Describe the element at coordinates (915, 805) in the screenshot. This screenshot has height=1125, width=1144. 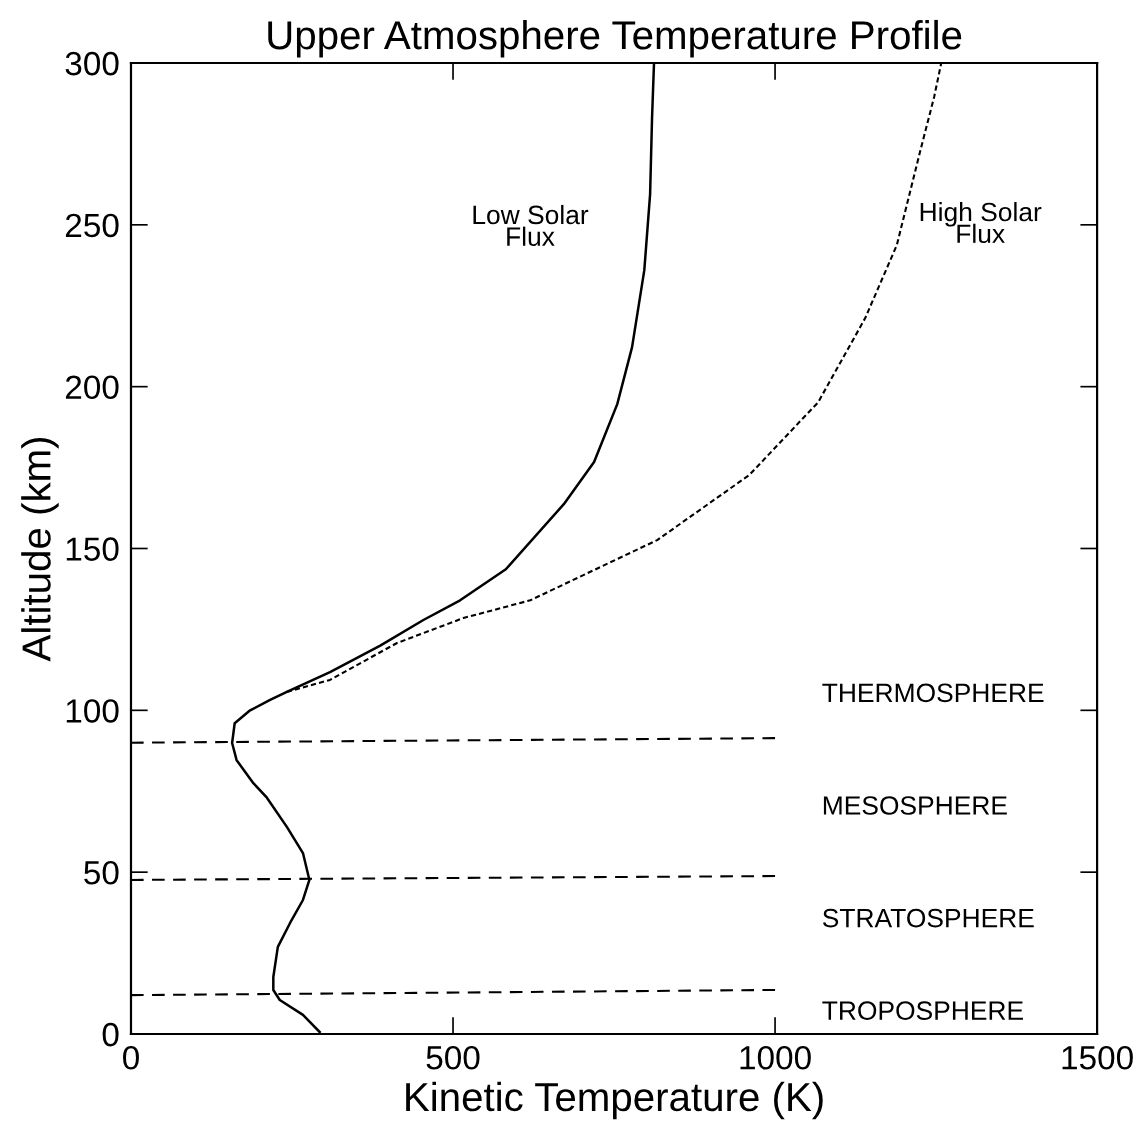
I see `annotation: MESOSPHERE` at that location.